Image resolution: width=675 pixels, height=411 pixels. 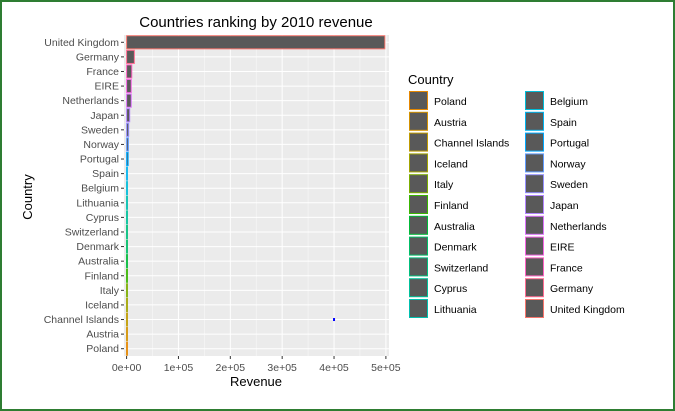 I want to click on legend-label: United Kingdom, so click(x=587, y=310).